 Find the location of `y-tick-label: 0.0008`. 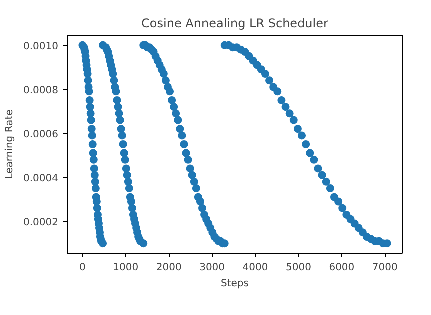

y-tick-label: 0.0008 is located at coordinates (41, 90).